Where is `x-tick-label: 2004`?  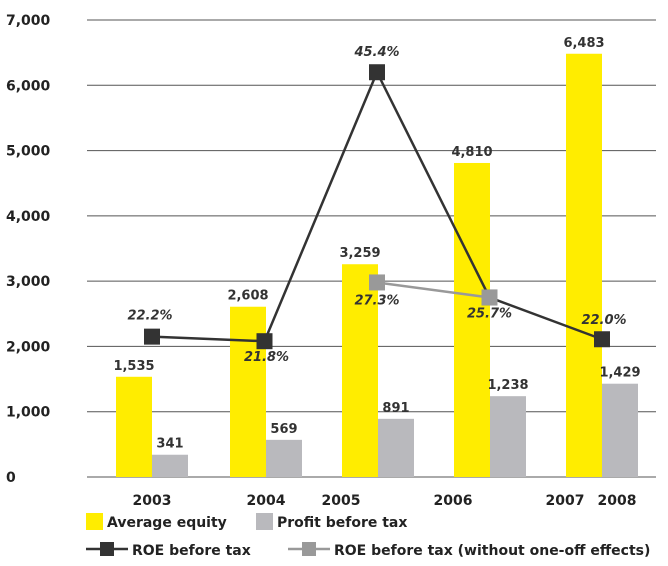
x-tick-label: 2004 is located at coordinates (266, 501).